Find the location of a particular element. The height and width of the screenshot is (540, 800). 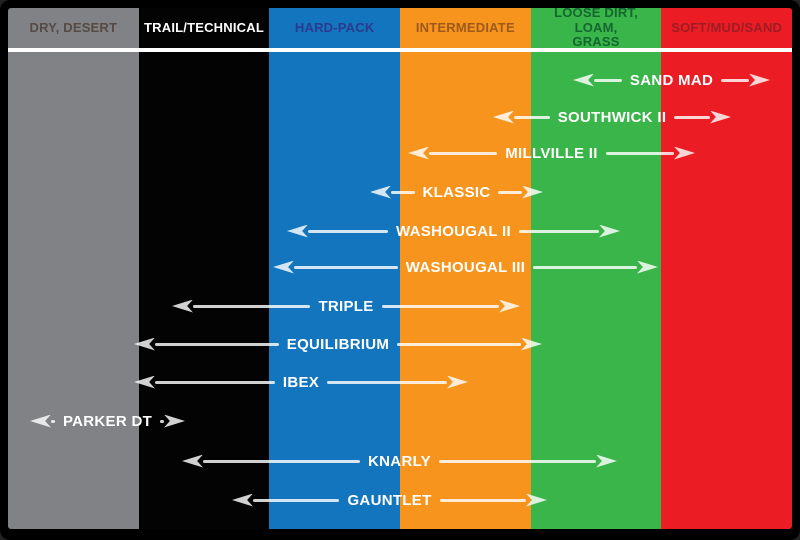

tire-range-sand-mad: SAND MAD is located at coordinates (672, 80).